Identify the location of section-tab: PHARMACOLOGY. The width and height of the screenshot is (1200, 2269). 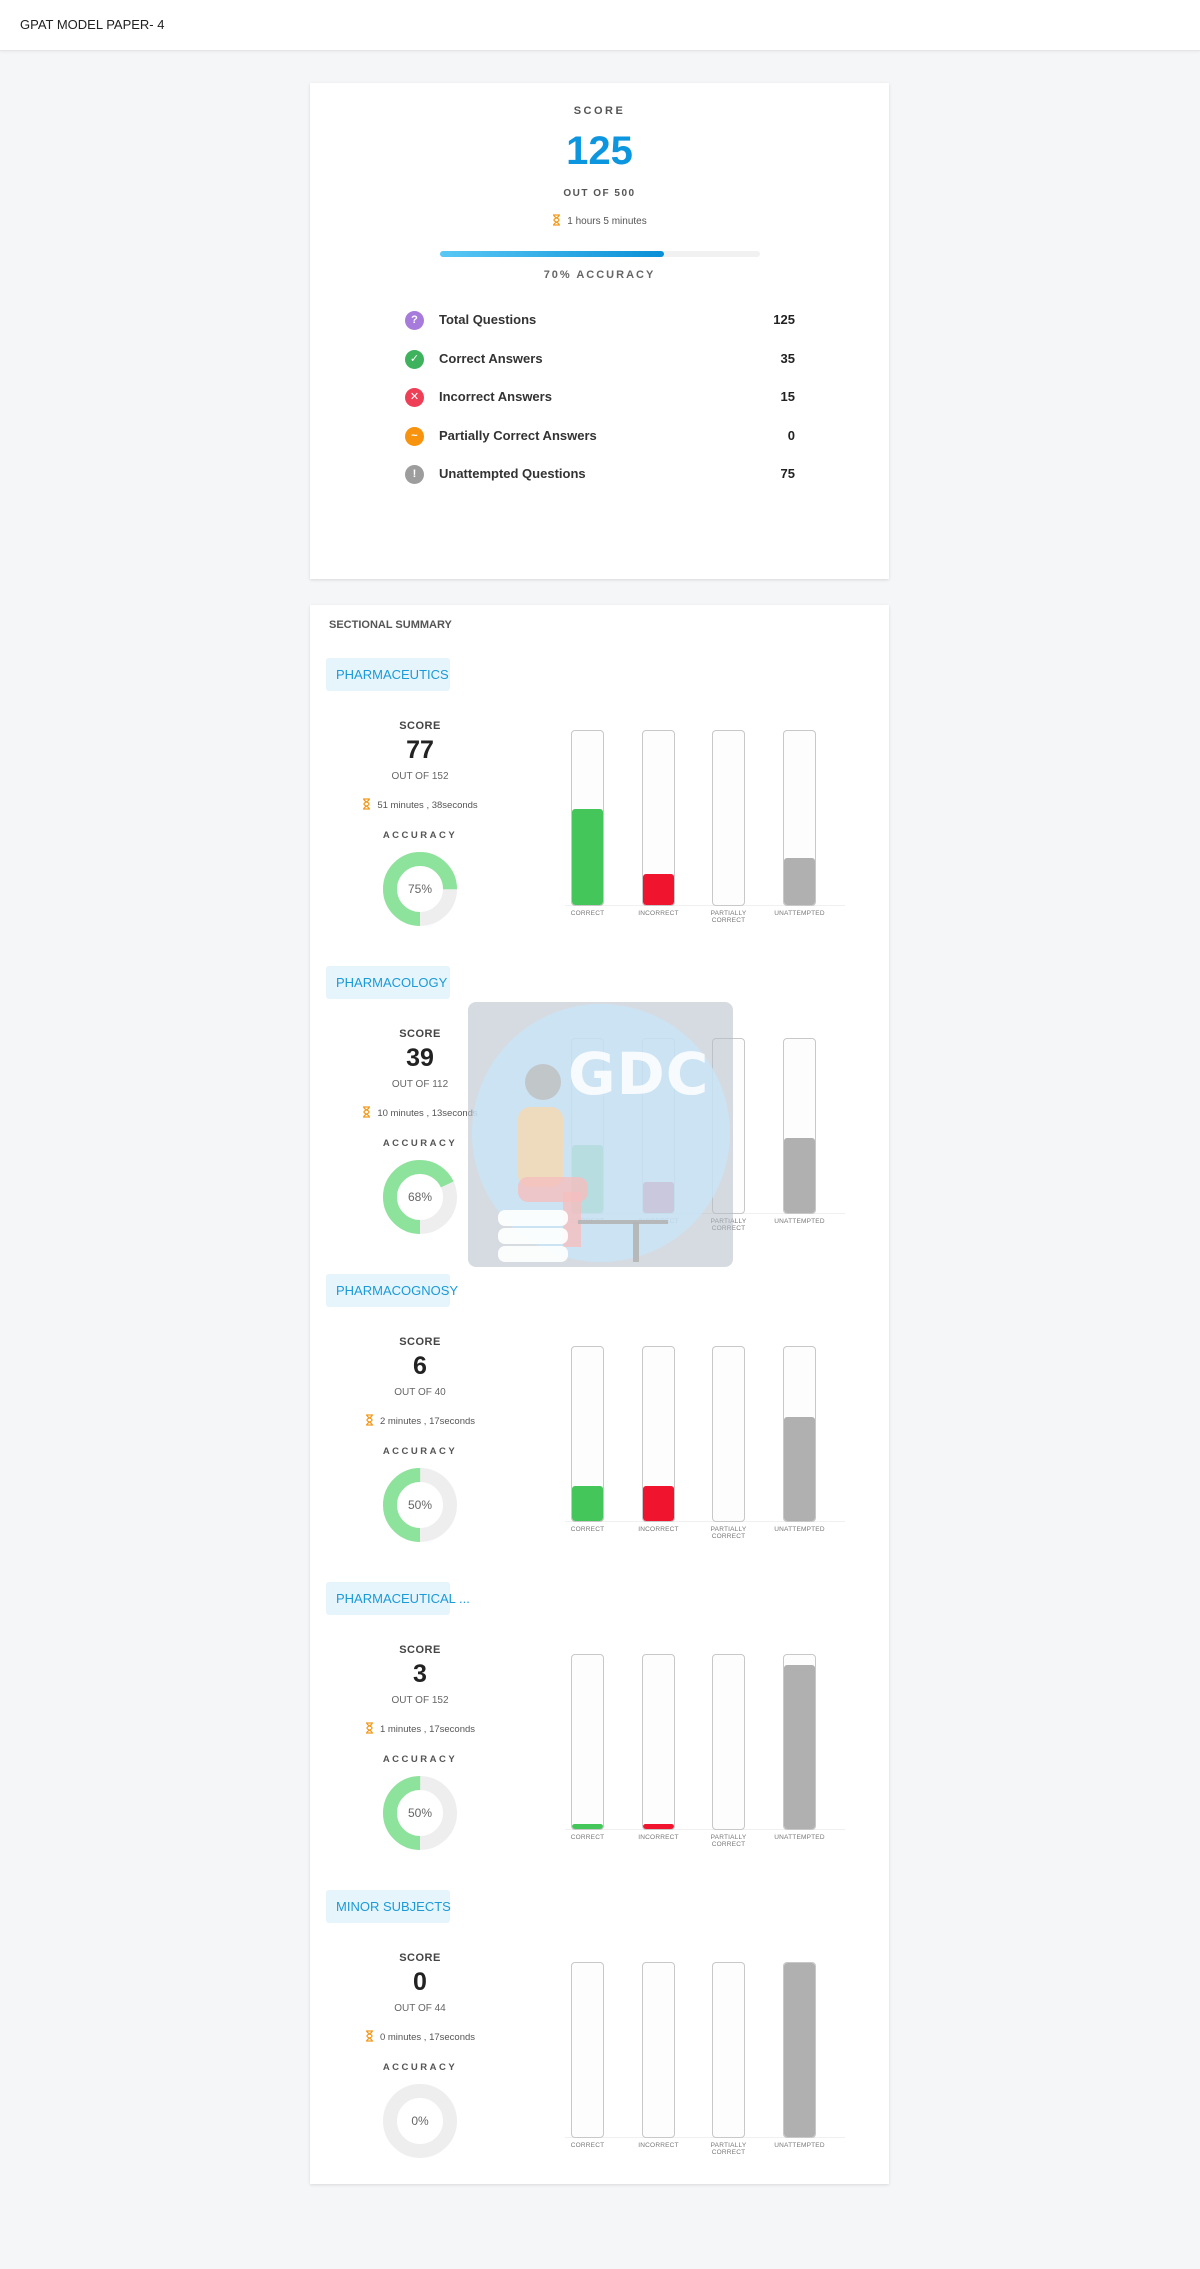
(388, 982).